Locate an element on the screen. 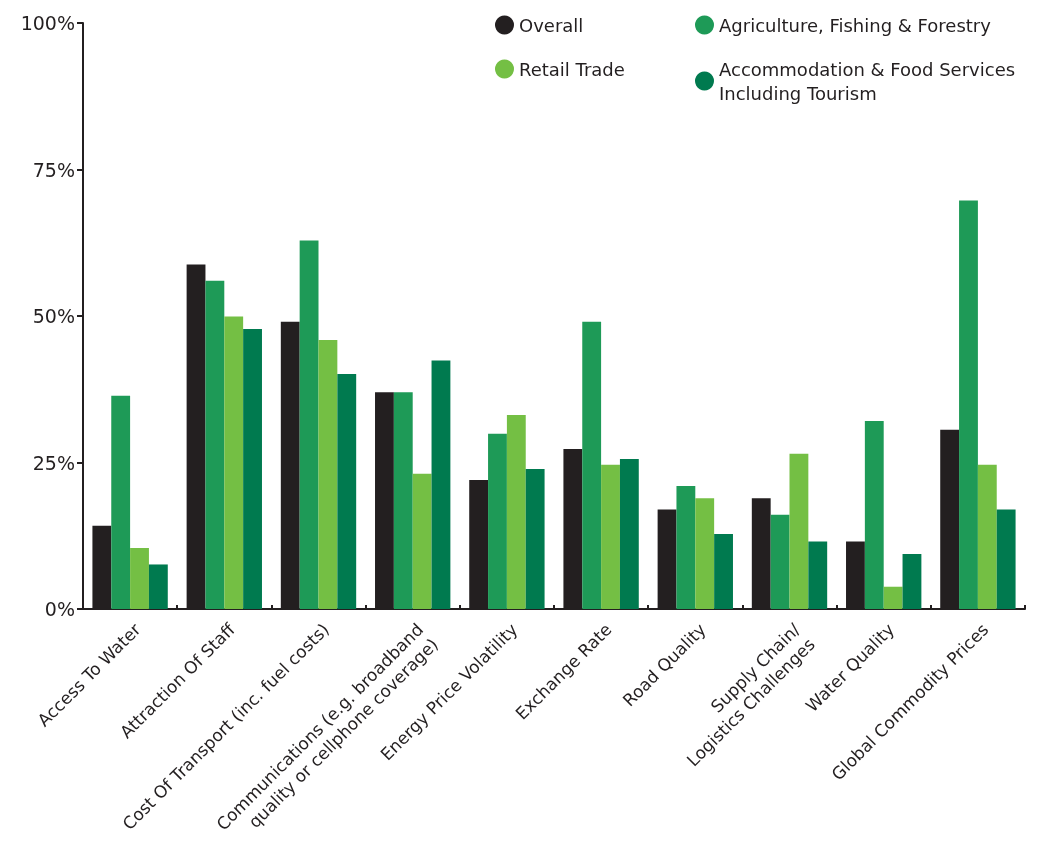 This screenshot has height=856, width=1047. y-tick-label: 0% is located at coordinates (59, 609).